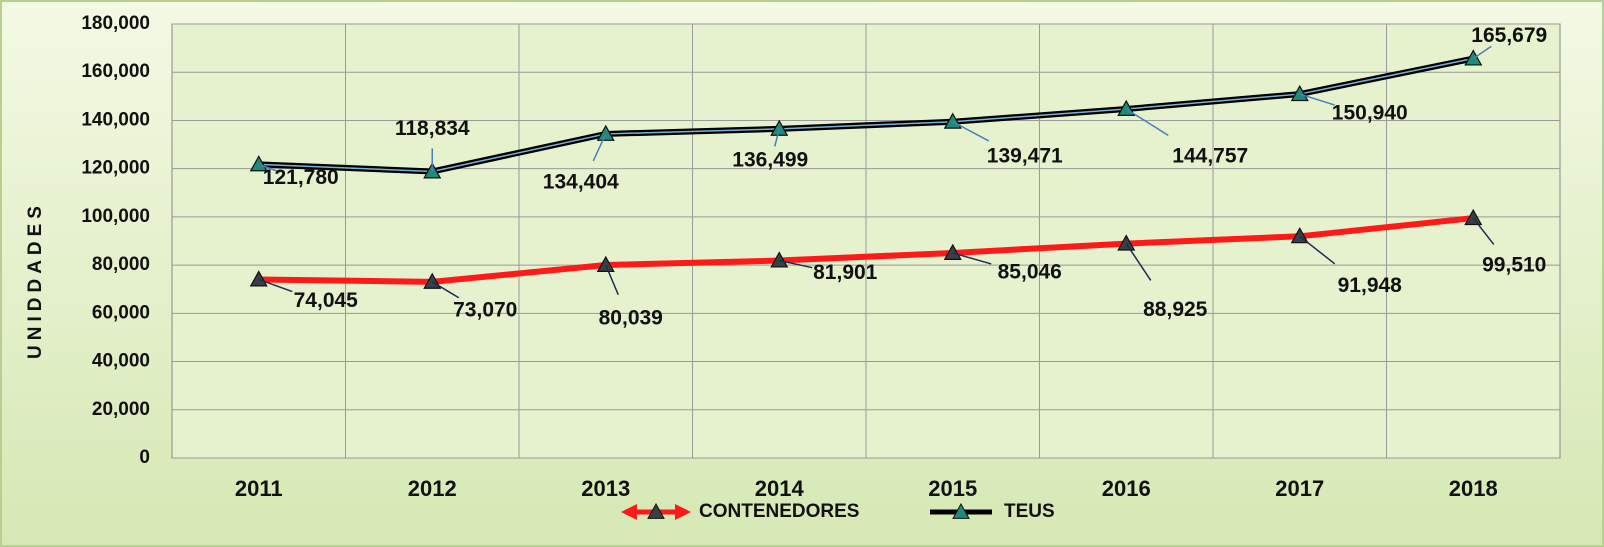 This screenshot has width=1604, height=547. What do you see at coordinates (1370, 285) in the screenshot?
I see `data-label: 91,948` at bounding box center [1370, 285].